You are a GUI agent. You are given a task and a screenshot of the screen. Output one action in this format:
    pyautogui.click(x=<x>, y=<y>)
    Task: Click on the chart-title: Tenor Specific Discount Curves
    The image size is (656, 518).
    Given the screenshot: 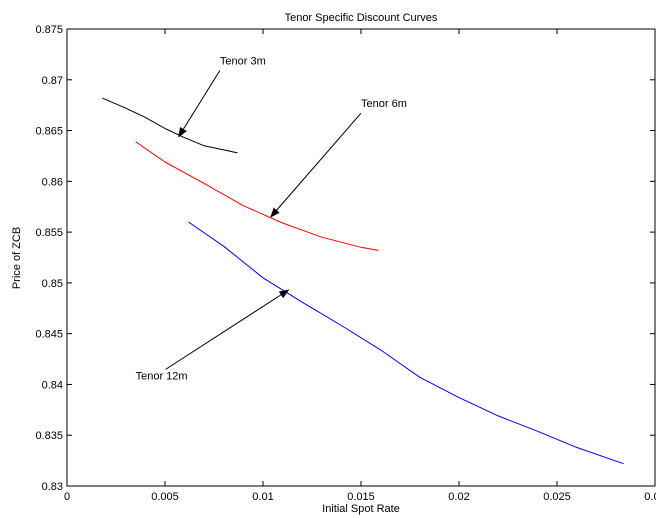 What is the action you would take?
    pyautogui.click(x=361, y=18)
    